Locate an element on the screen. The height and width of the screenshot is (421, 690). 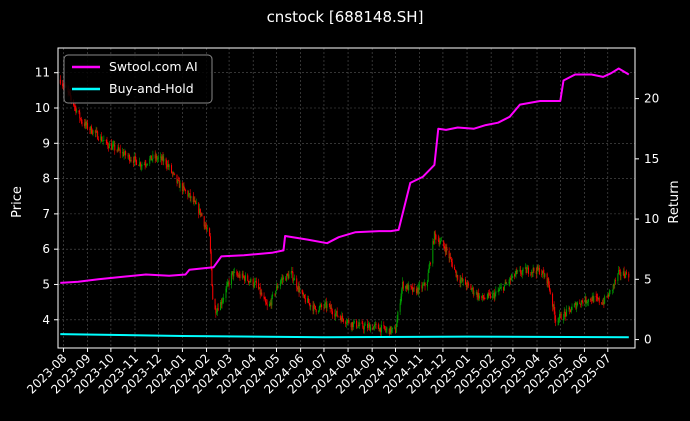
series-line-buy-and-hold is located at coordinates (344, 336).